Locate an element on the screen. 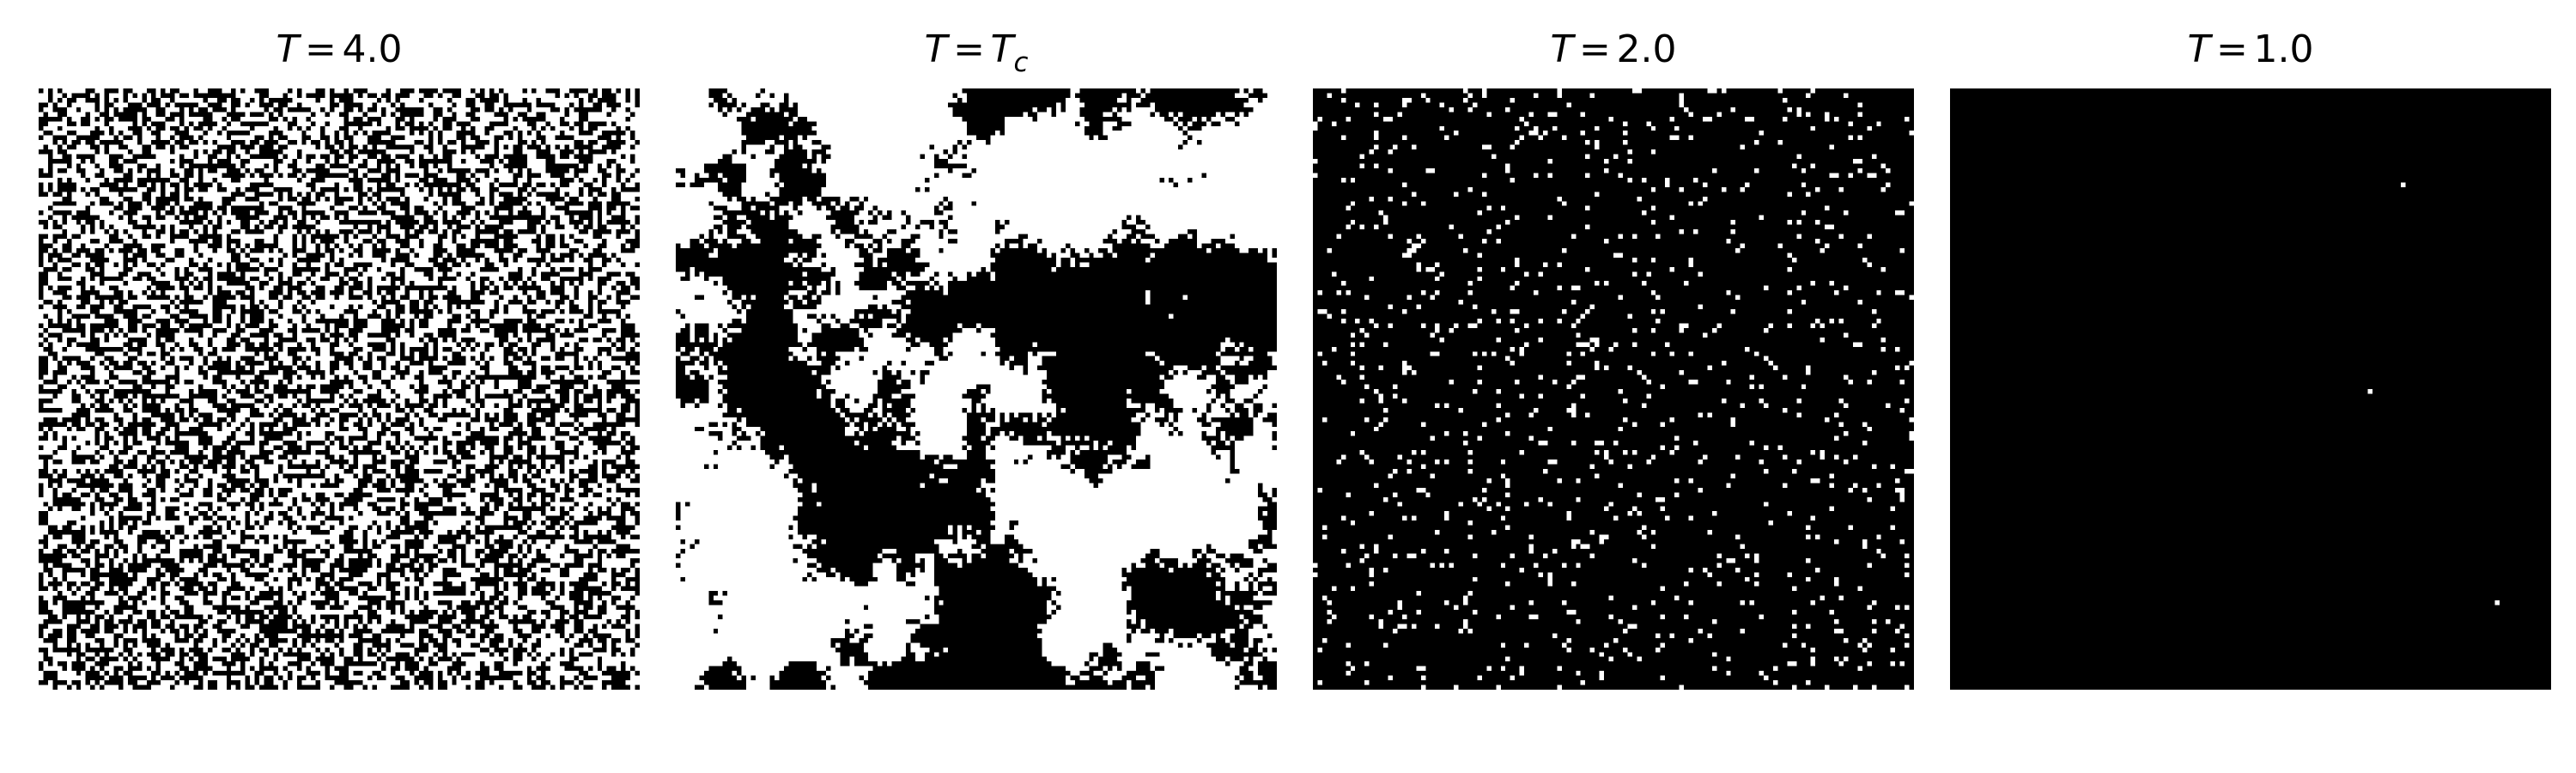  title-subscript: c is located at coordinates (1021, 62).